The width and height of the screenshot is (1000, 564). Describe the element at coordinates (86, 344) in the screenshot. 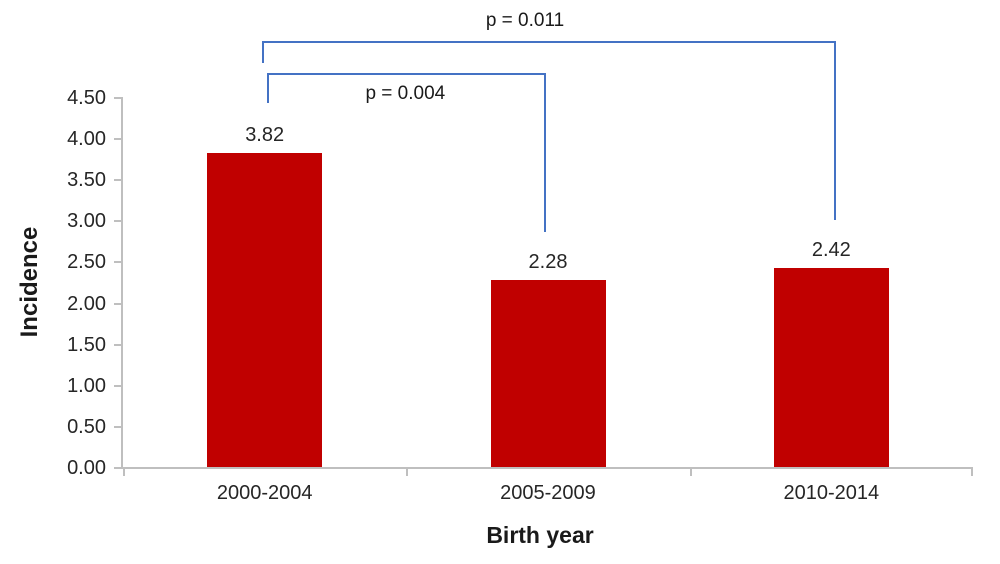

I see `y-tick-label: 1.50` at that location.